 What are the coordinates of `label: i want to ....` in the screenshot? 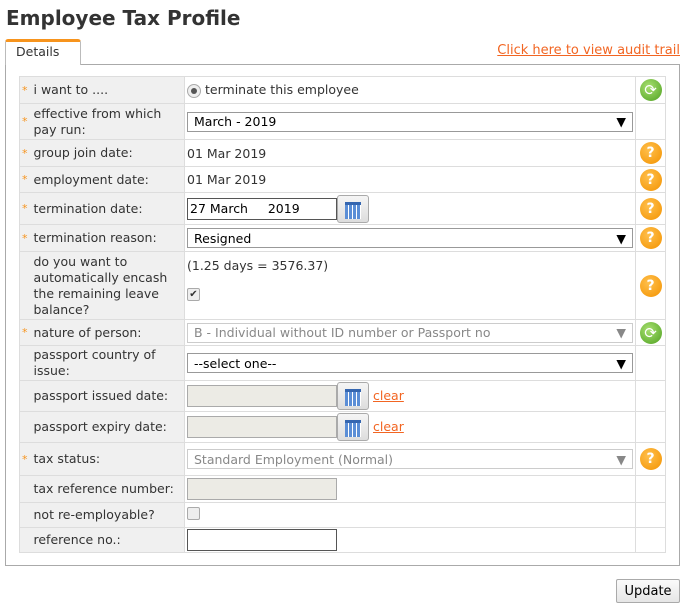 It's located at (108, 90).